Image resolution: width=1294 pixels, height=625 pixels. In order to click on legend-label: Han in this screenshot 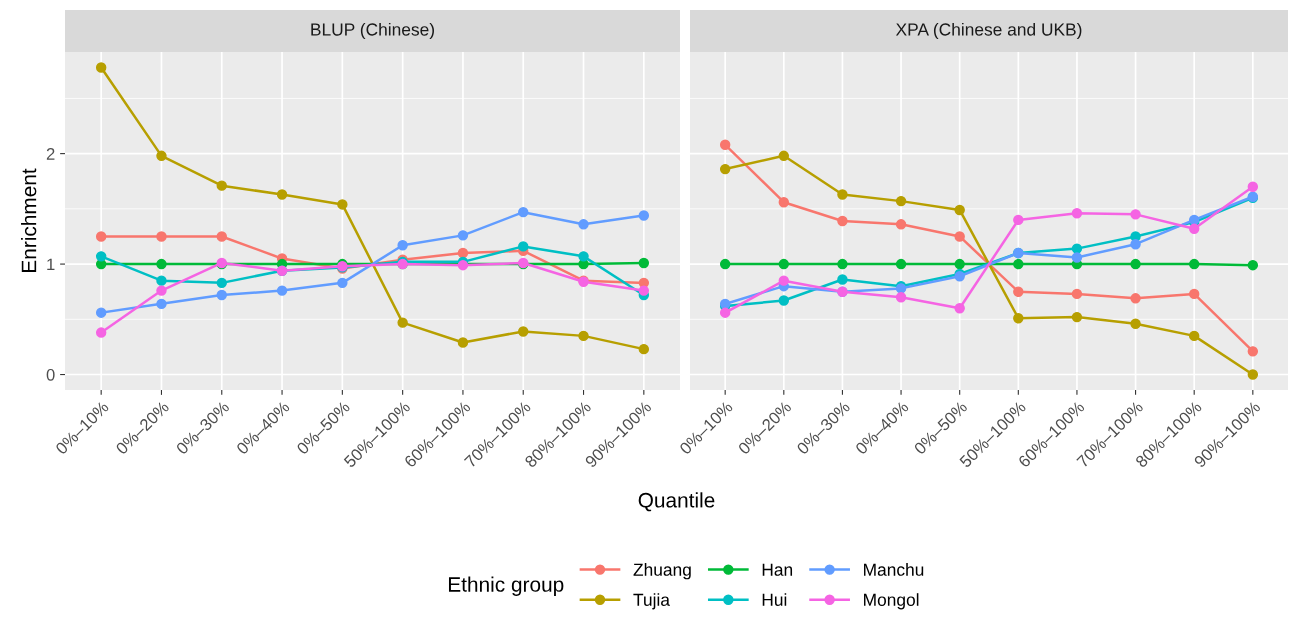, I will do `click(777, 569)`.